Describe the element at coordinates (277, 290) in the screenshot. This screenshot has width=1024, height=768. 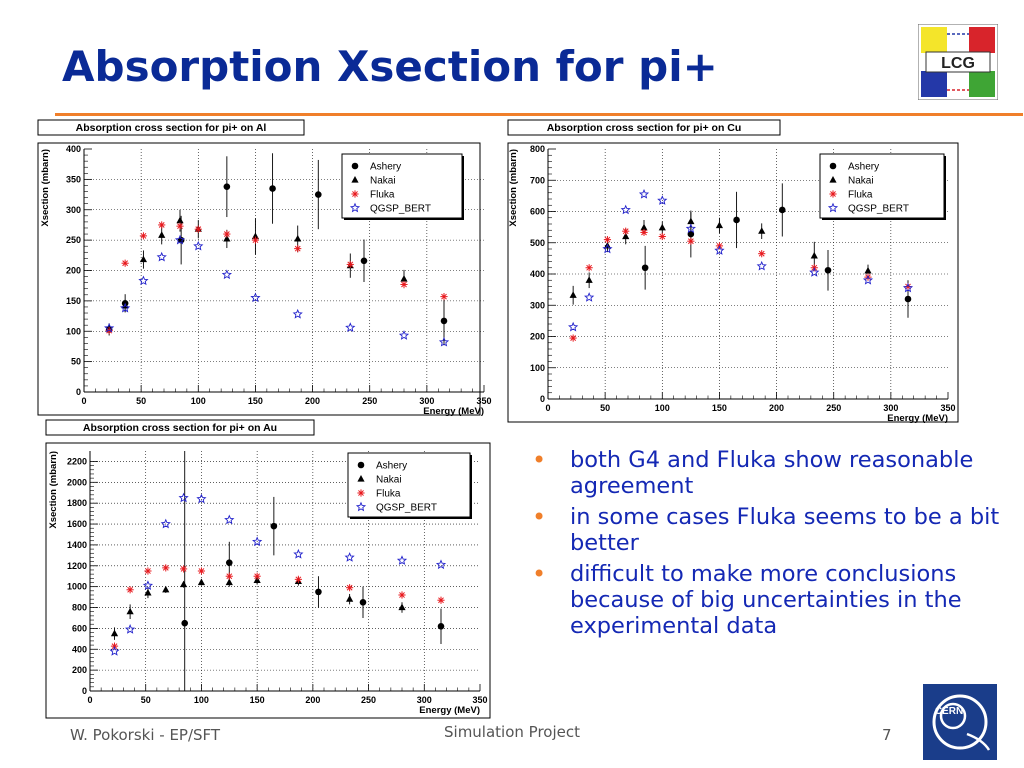
I see `series-qgsp-bert` at that location.